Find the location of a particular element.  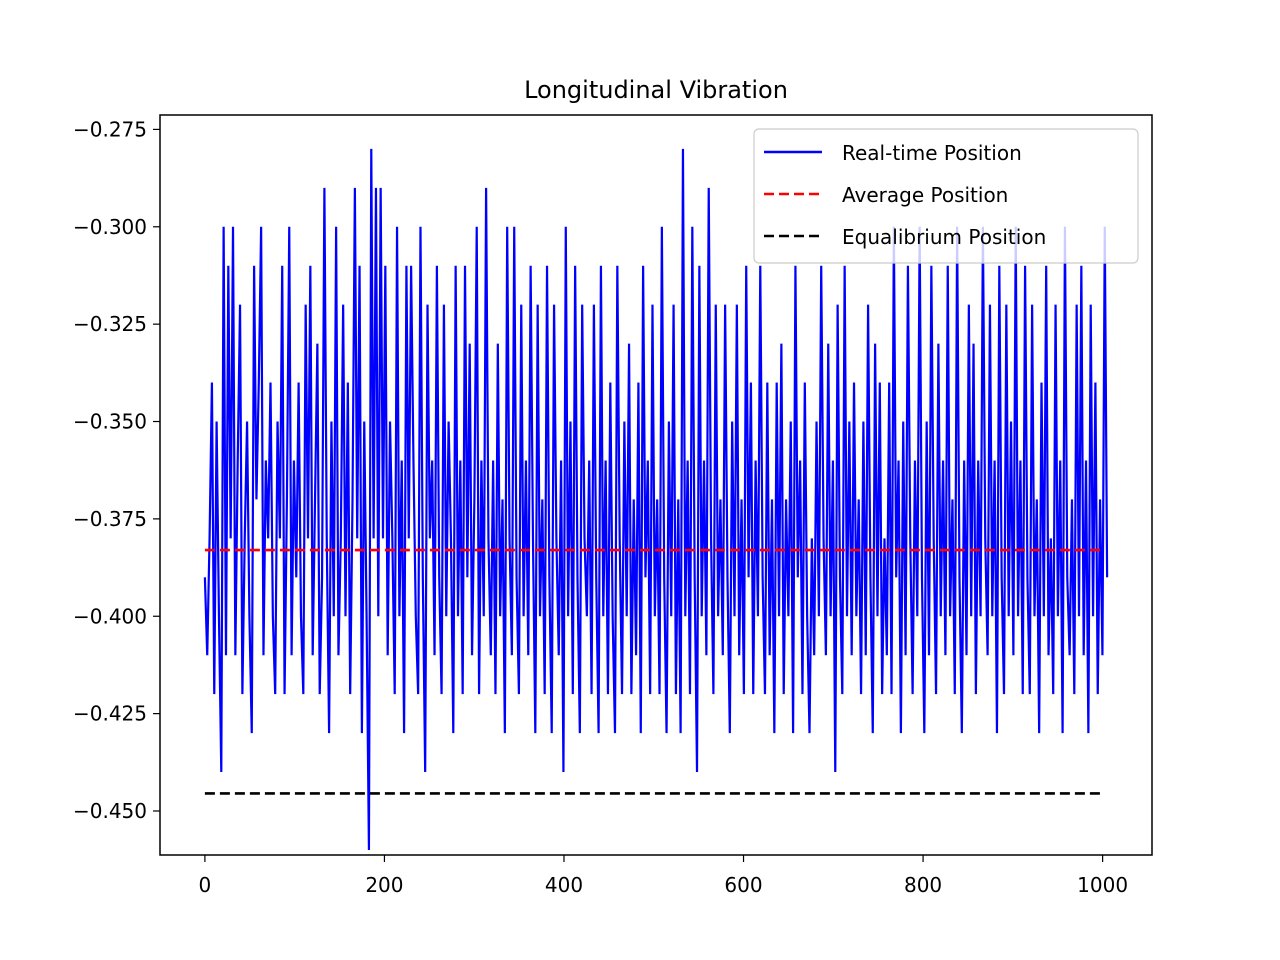

legend-box is located at coordinates (946, 196).